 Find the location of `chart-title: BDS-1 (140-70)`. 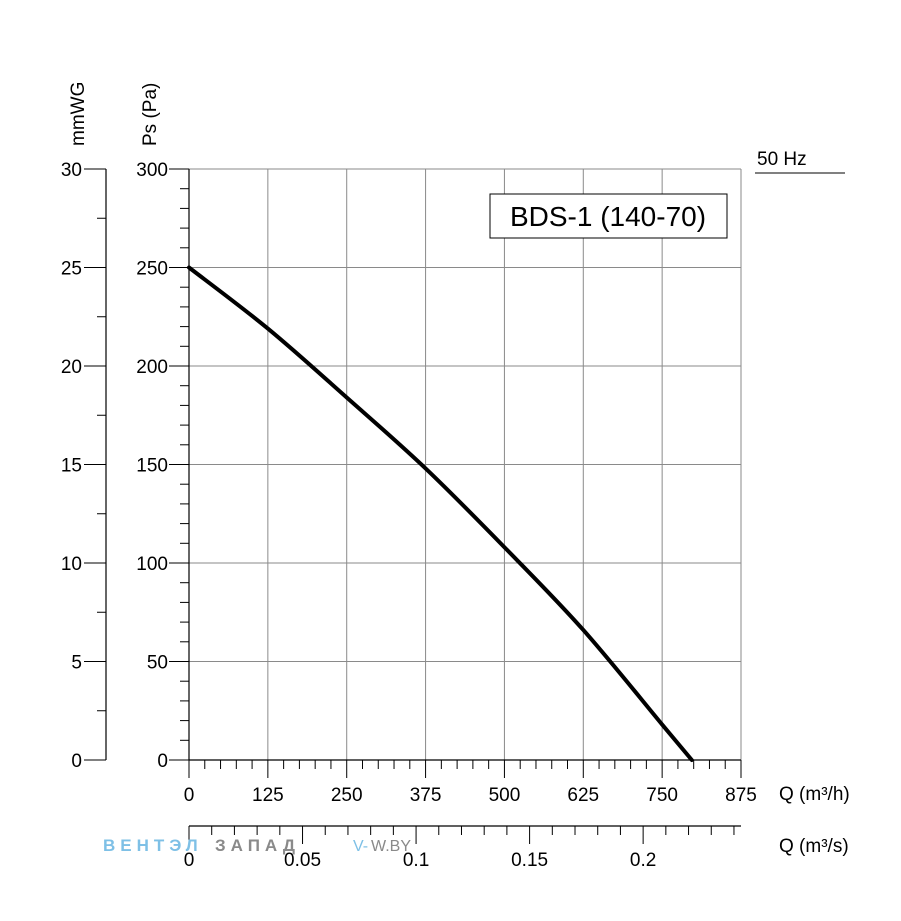

chart-title: BDS-1 (140-70) is located at coordinates (608, 216).